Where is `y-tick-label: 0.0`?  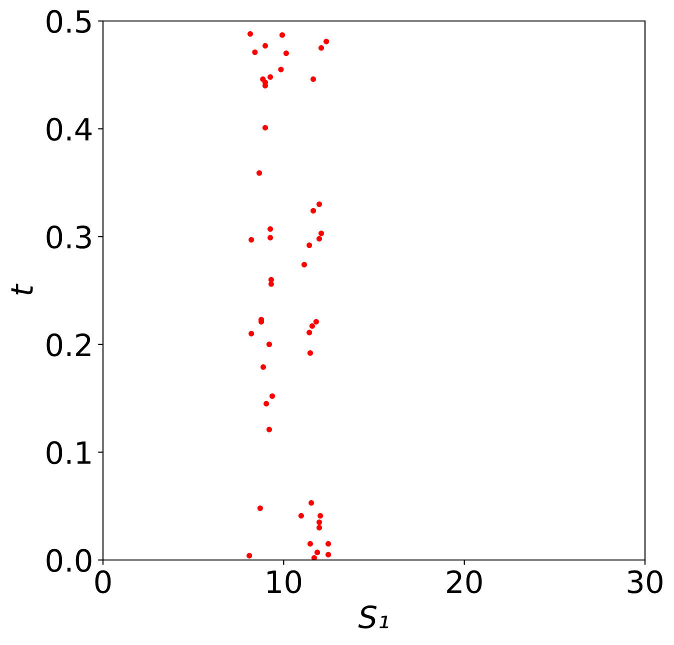
y-tick-label: 0.0 is located at coordinates (69, 560).